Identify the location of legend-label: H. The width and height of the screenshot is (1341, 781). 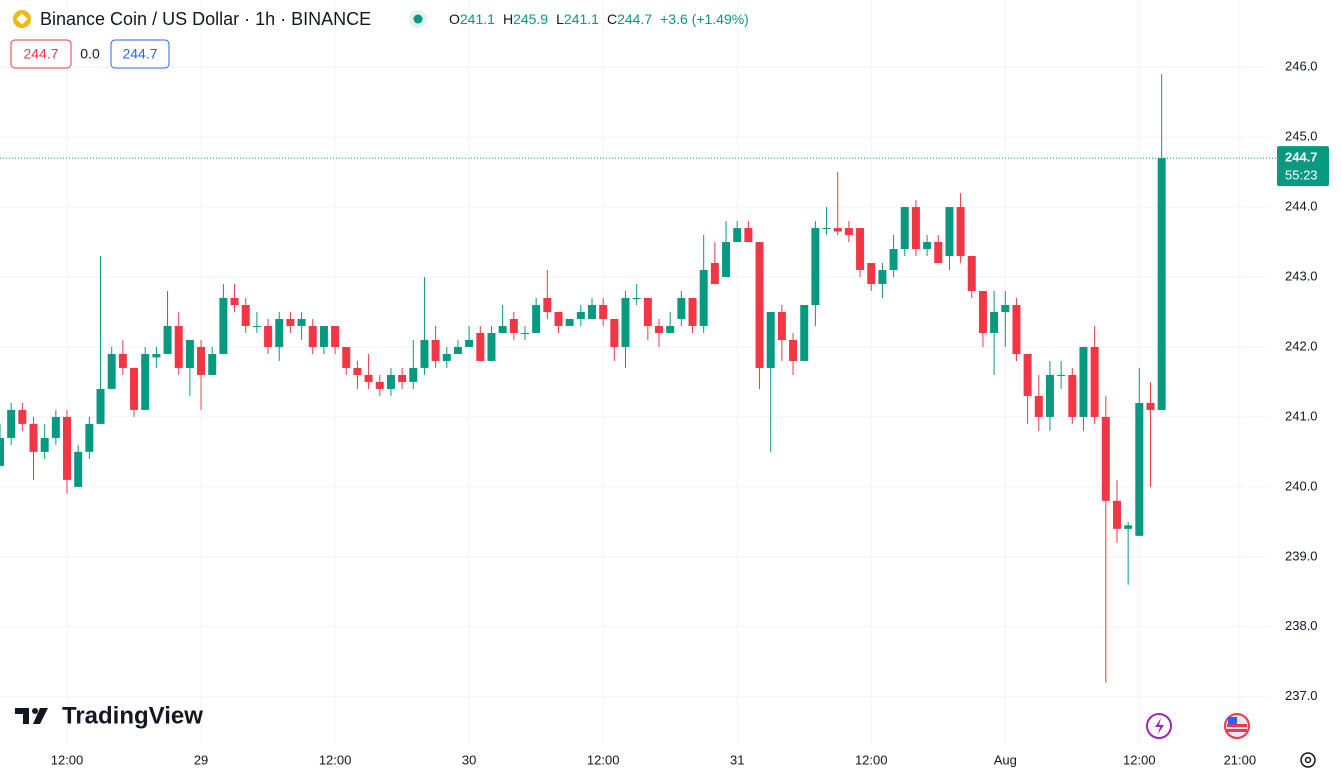
(508, 19).